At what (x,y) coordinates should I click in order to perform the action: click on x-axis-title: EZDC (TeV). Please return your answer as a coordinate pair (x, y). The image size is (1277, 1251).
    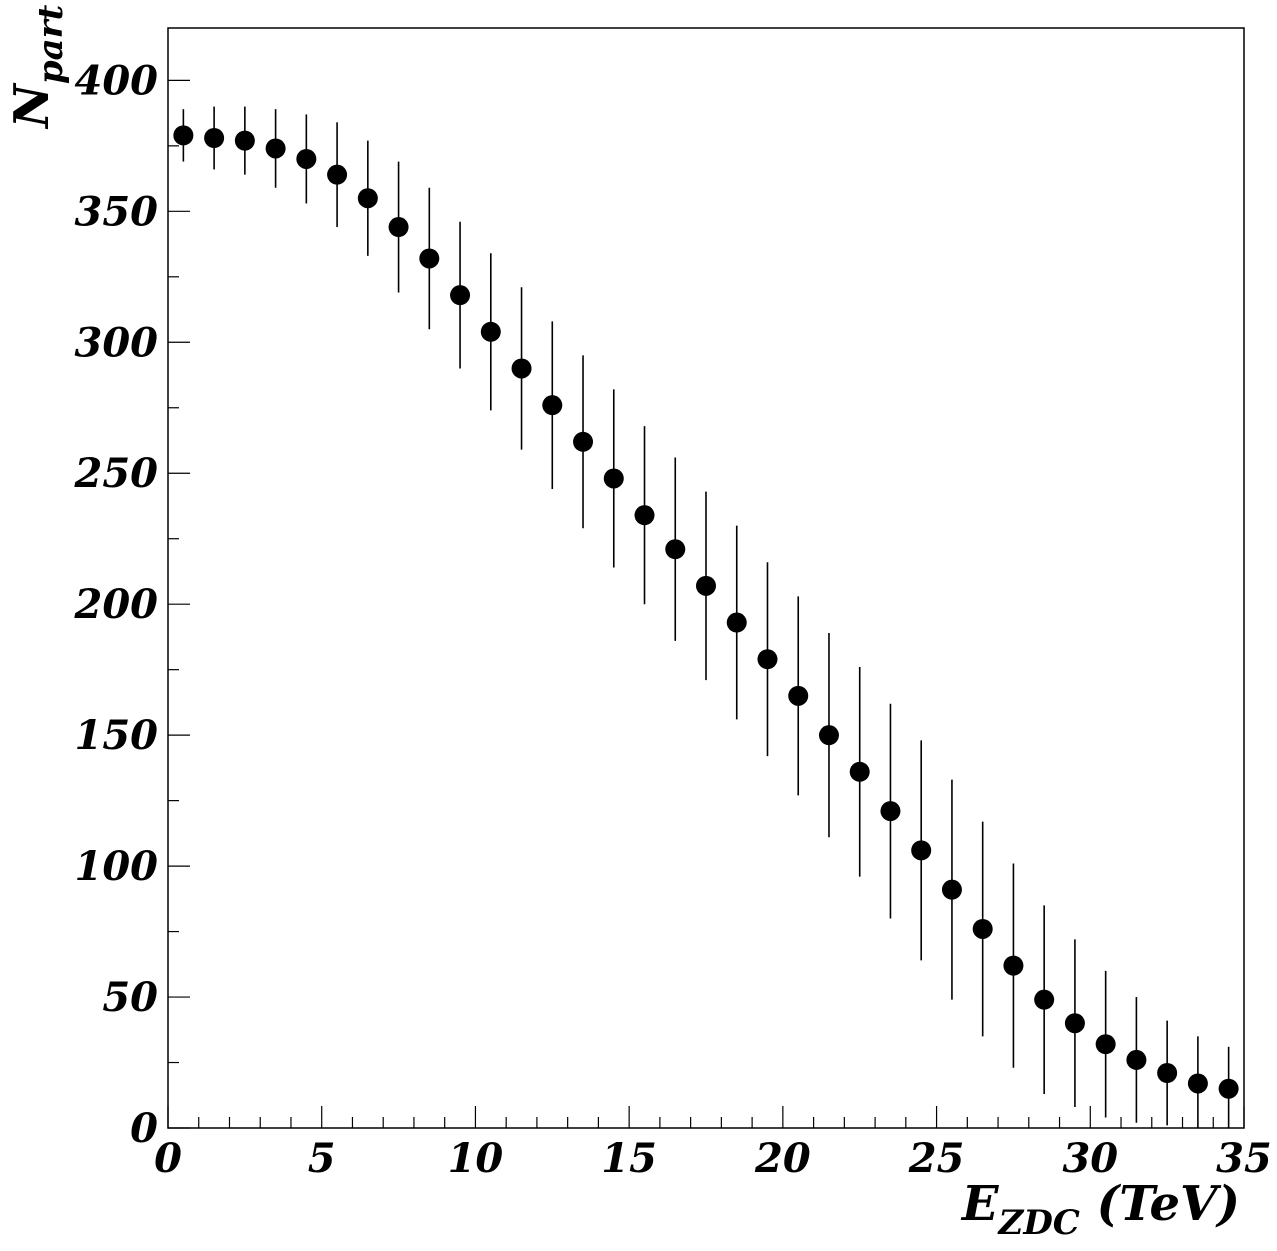
    Looking at the image, I should click on (1100, 1209).